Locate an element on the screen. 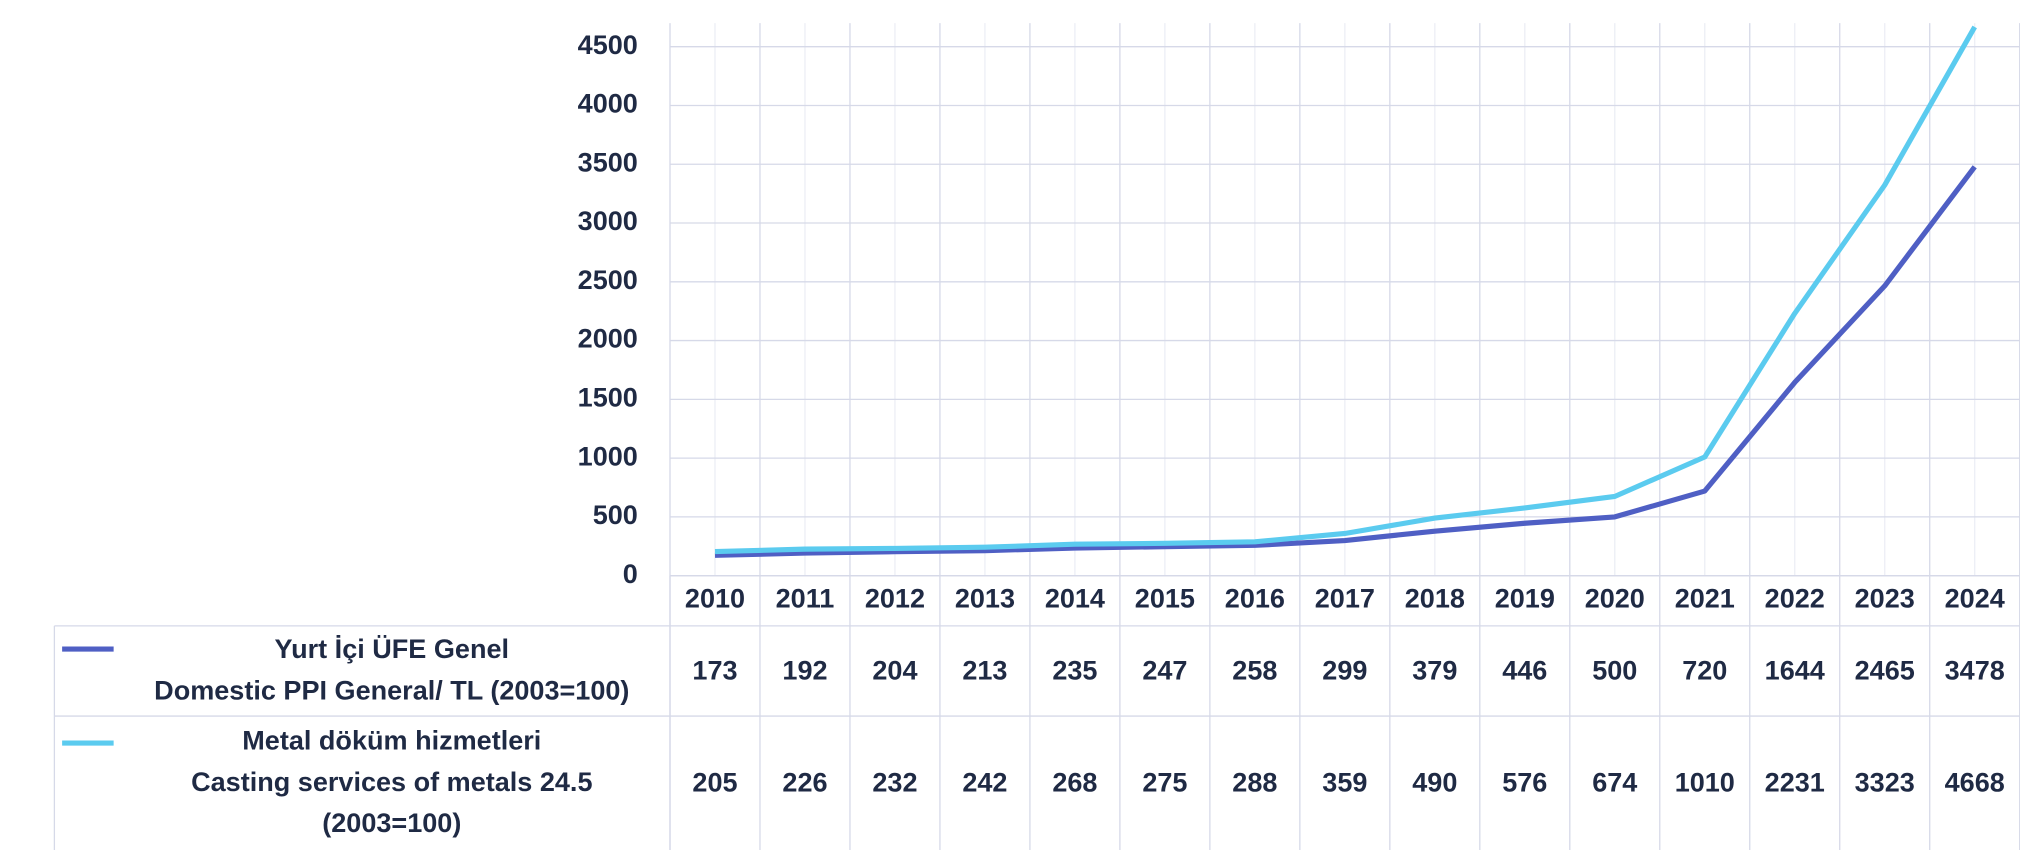 This screenshot has width=2020, height=855. table-value: 379 is located at coordinates (1434, 670).